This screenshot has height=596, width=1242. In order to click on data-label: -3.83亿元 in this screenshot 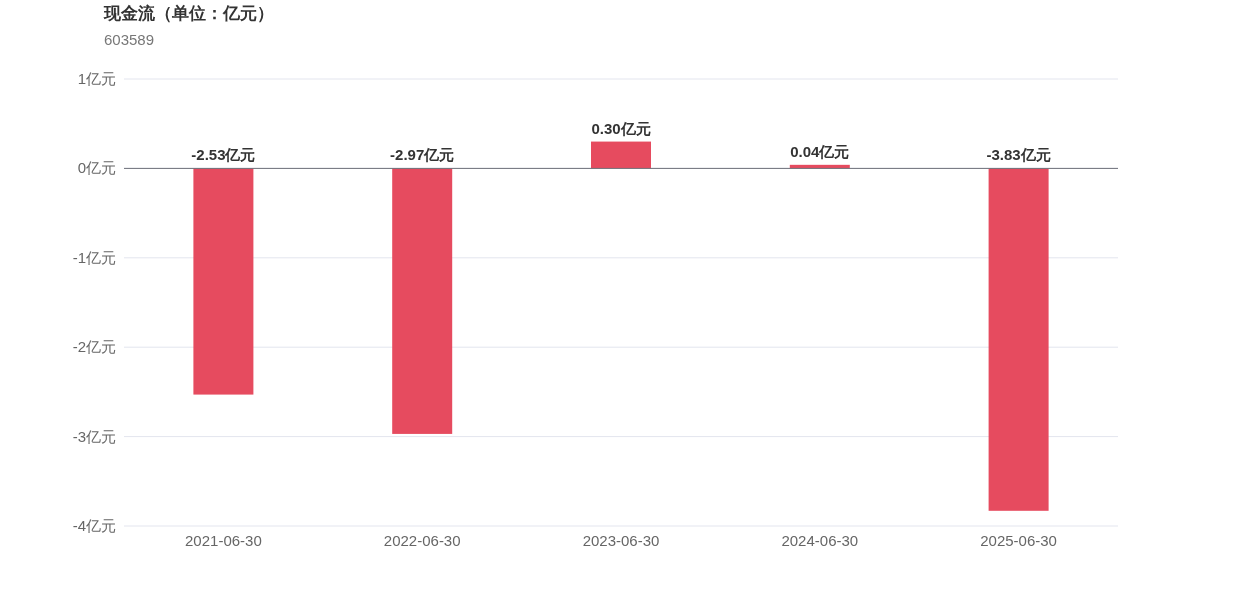, I will do `click(1018, 155)`.